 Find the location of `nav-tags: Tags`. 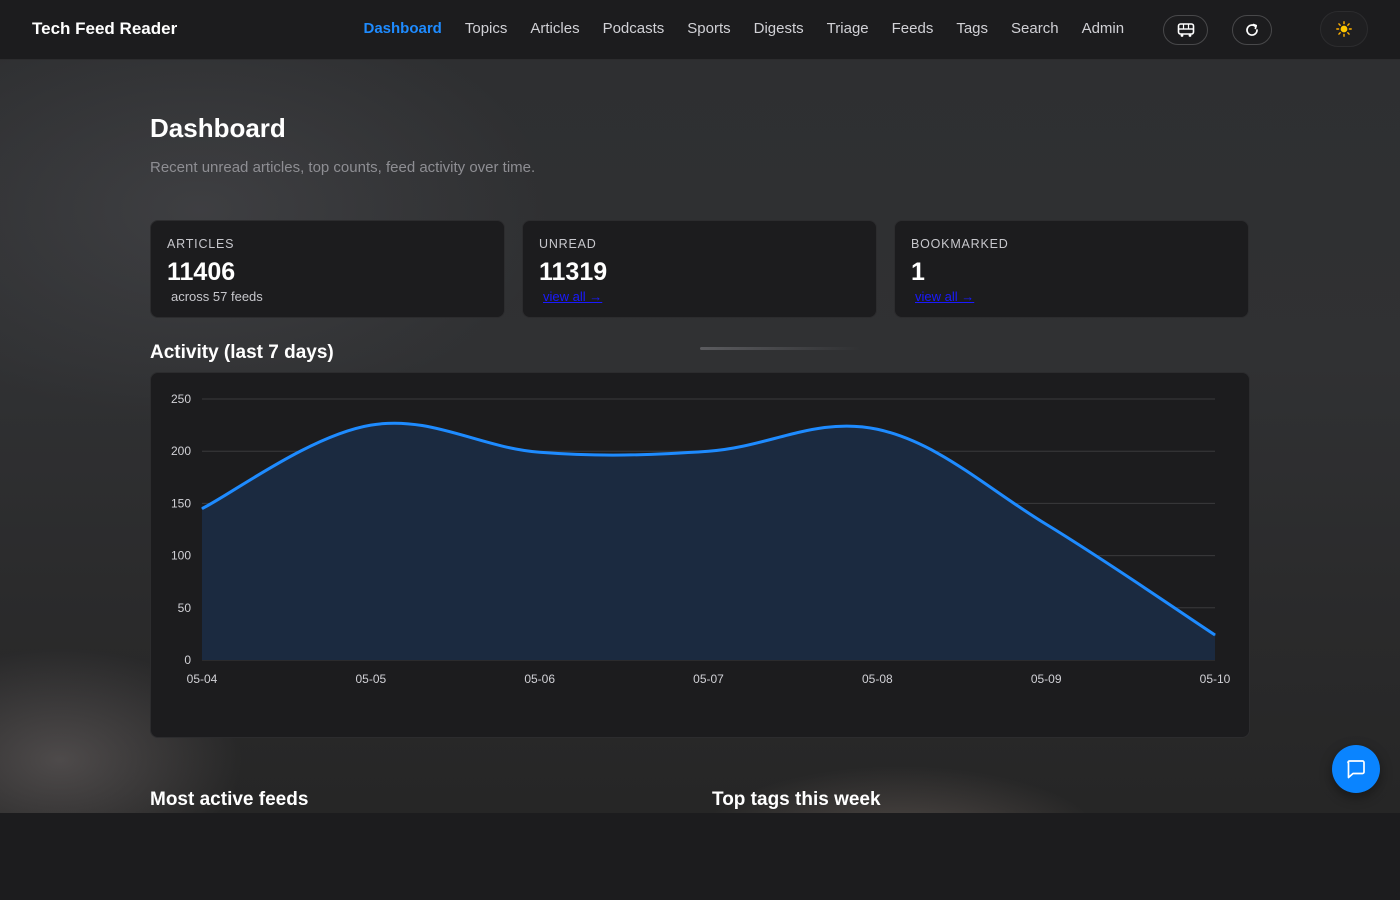

nav-tags: Tags is located at coordinates (972, 28).